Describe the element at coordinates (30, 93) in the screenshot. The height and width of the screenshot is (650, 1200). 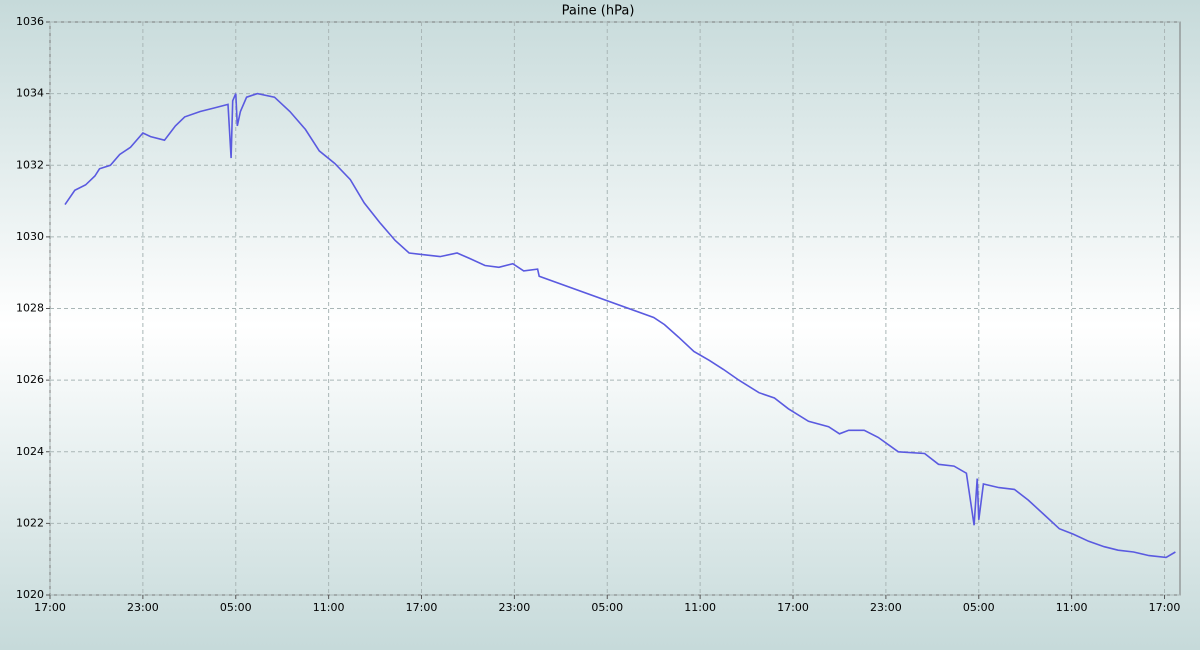
I see `y-tick-label: 1034` at that location.